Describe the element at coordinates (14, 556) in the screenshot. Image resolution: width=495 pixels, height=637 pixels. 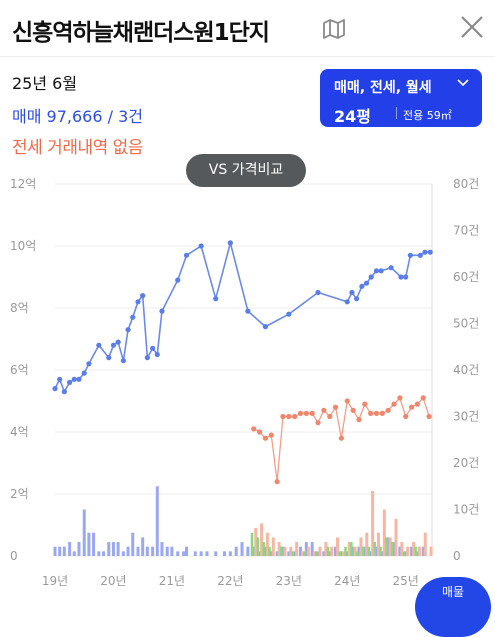
I see `y-left-tick: 0` at that location.